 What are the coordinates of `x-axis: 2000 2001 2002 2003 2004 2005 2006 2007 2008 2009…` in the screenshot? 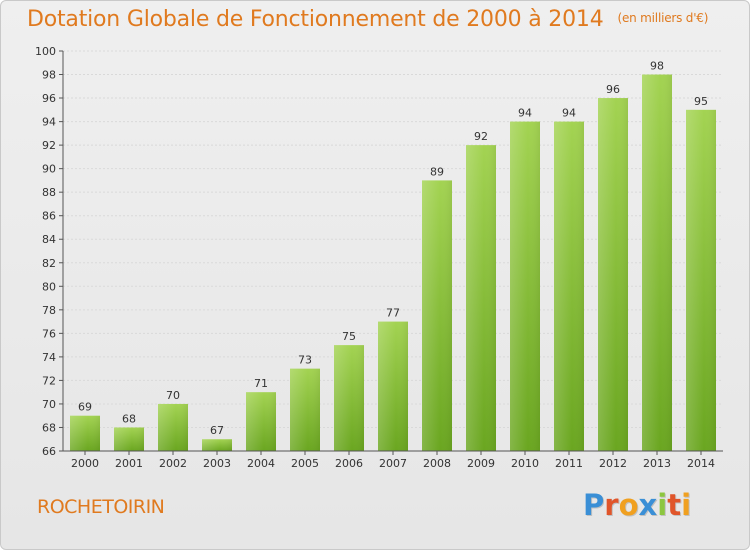 It's located at (393, 460).